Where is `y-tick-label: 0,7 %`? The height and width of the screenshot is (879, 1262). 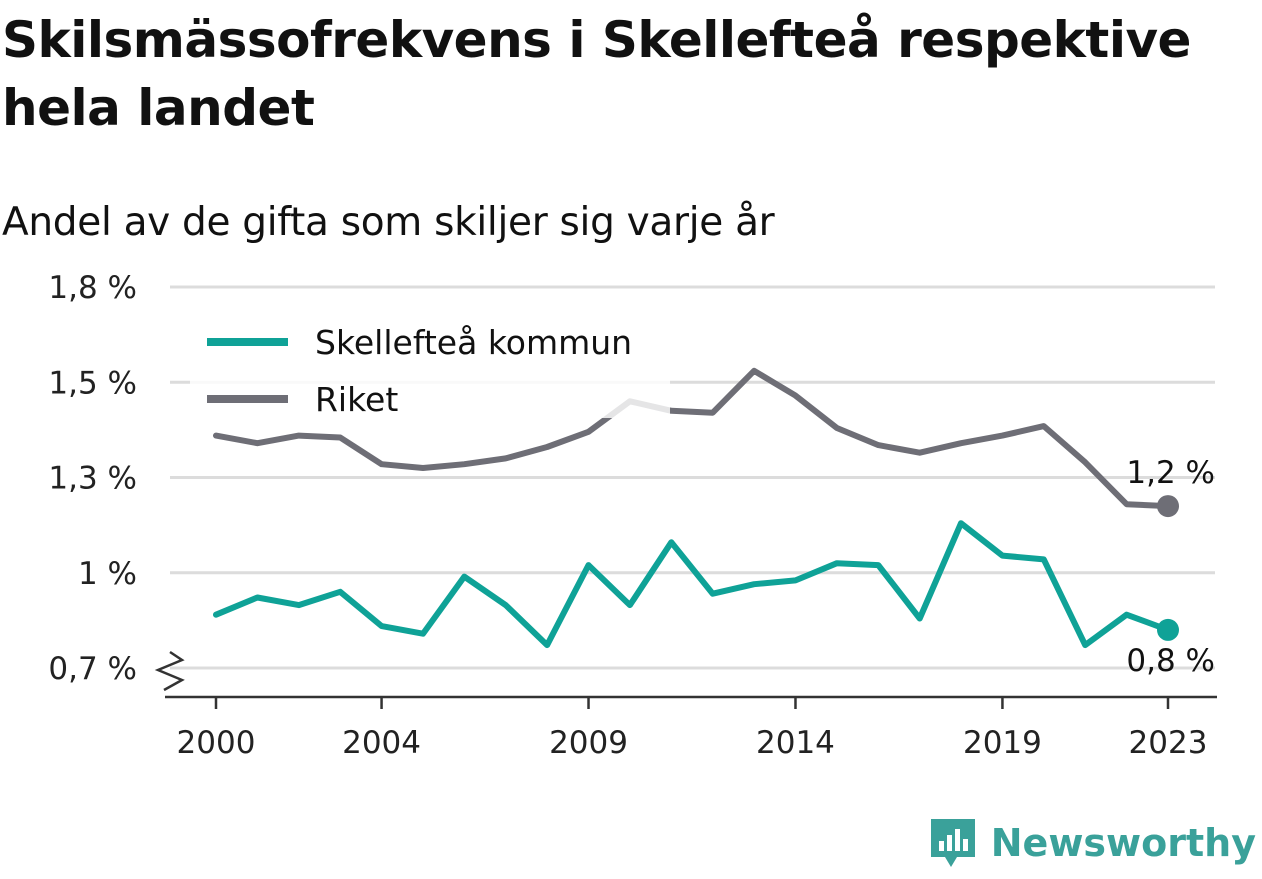 y-tick-label: 0,7 % is located at coordinates (92, 669).